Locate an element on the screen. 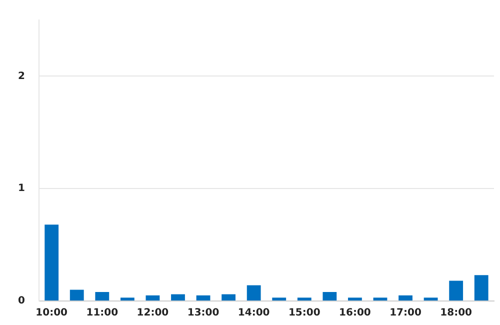  y-tick-label: 2 is located at coordinates (21, 76).